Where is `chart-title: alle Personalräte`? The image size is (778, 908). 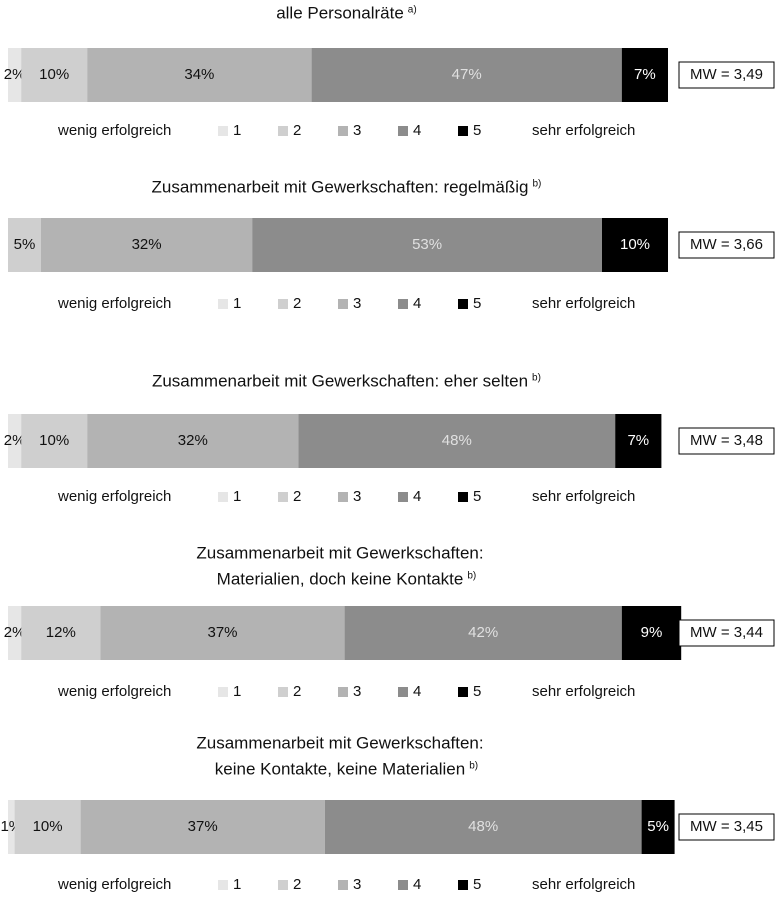 chart-title: alle Personalräte is located at coordinates (340, 12).